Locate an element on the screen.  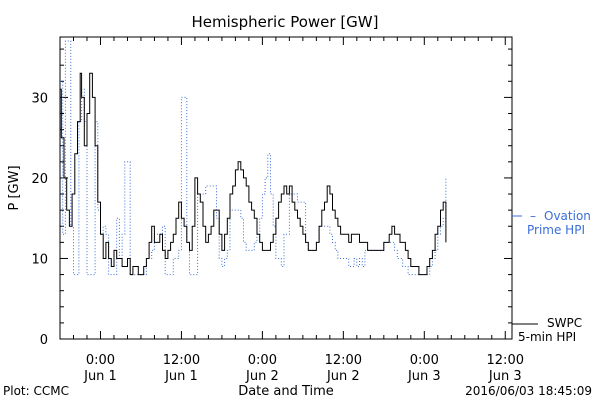
footer-timestamp: 2016/06/03 18:45:09 is located at coordinates (528, 391).